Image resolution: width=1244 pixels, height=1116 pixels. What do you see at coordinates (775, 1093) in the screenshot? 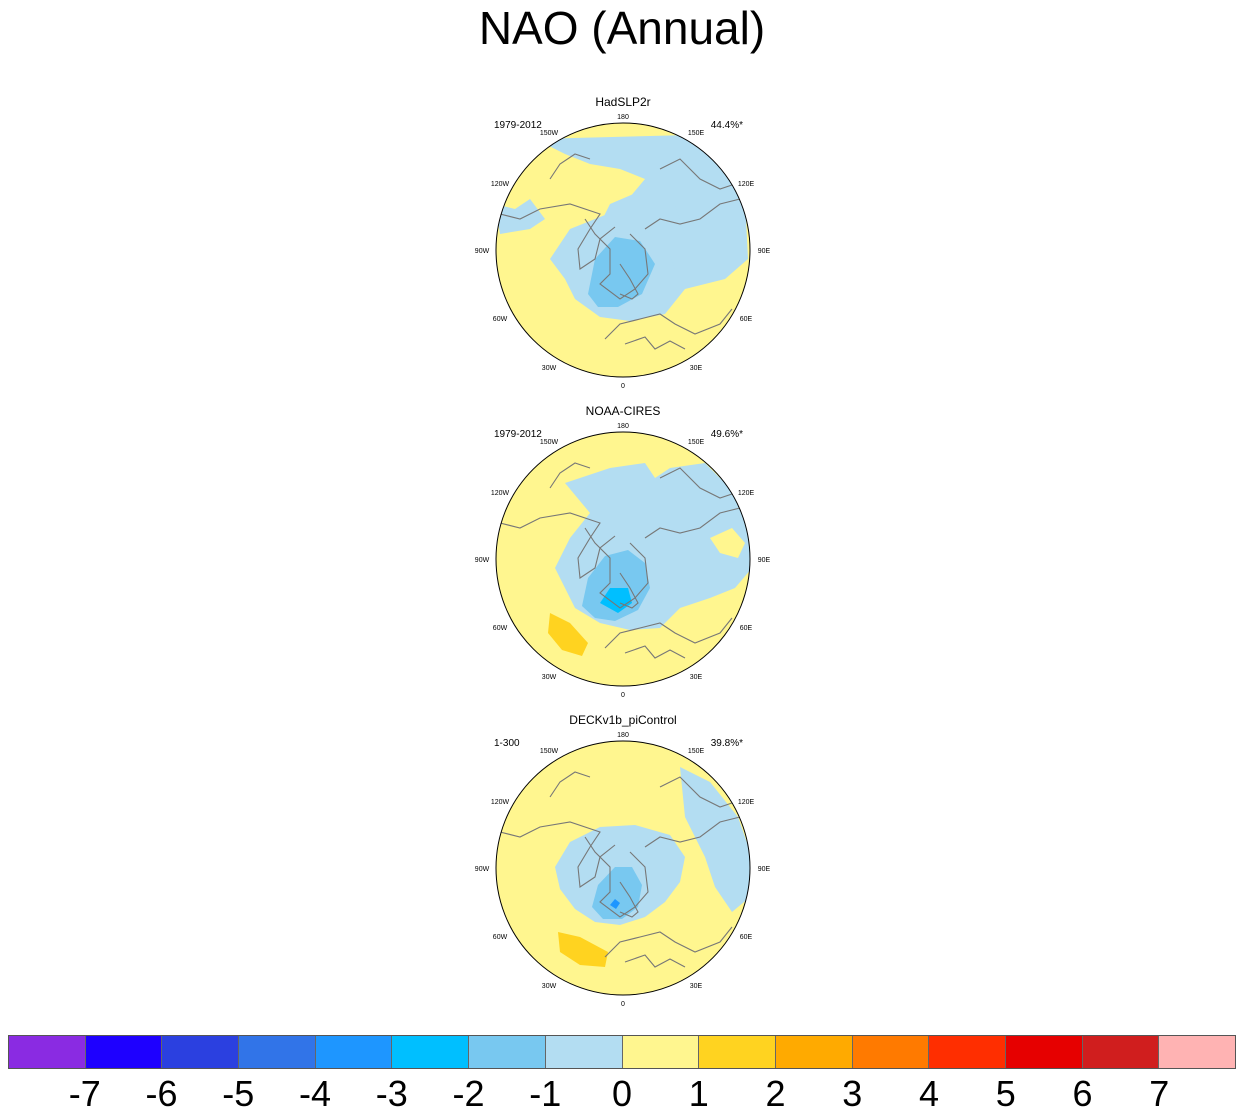
I see `colorbar-label: 2` at bounding box center [775, 1093].